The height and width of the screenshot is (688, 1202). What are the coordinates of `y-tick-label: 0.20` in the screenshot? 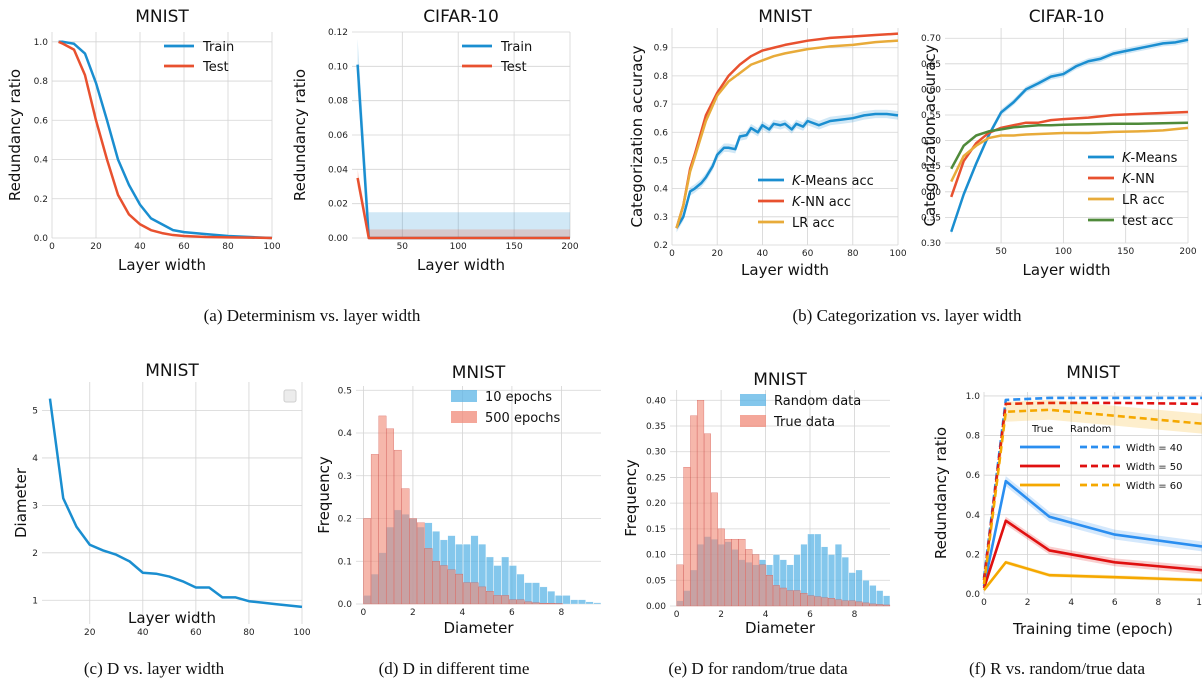 It's located at (656, 504).